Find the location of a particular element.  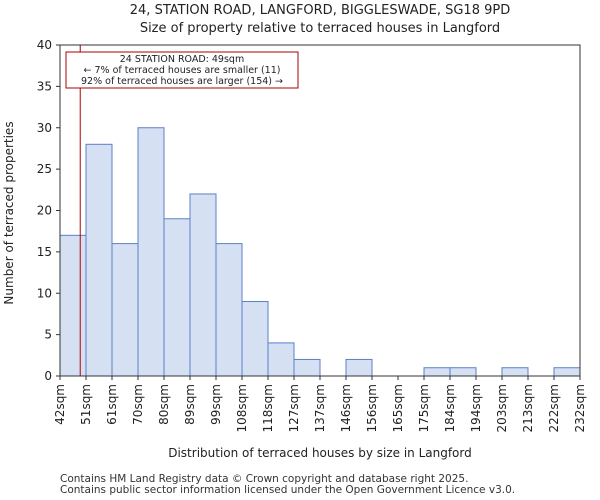

bar-175sqm is located at coordinates (437, 372).